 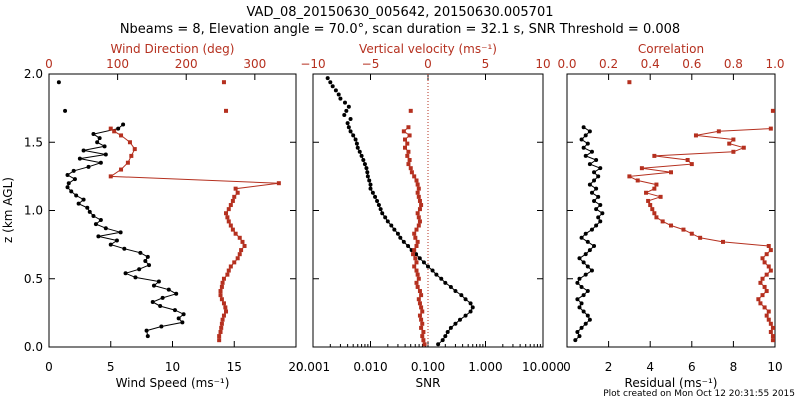 I want to click on z-axis-label: z (km AGL), so click(x=8, y=210).